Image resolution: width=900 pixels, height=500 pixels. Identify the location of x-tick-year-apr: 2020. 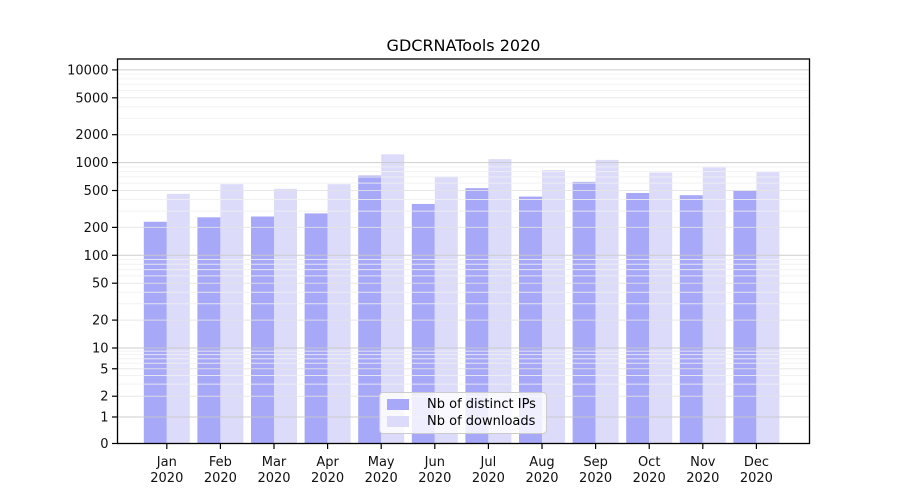
(327, 478).